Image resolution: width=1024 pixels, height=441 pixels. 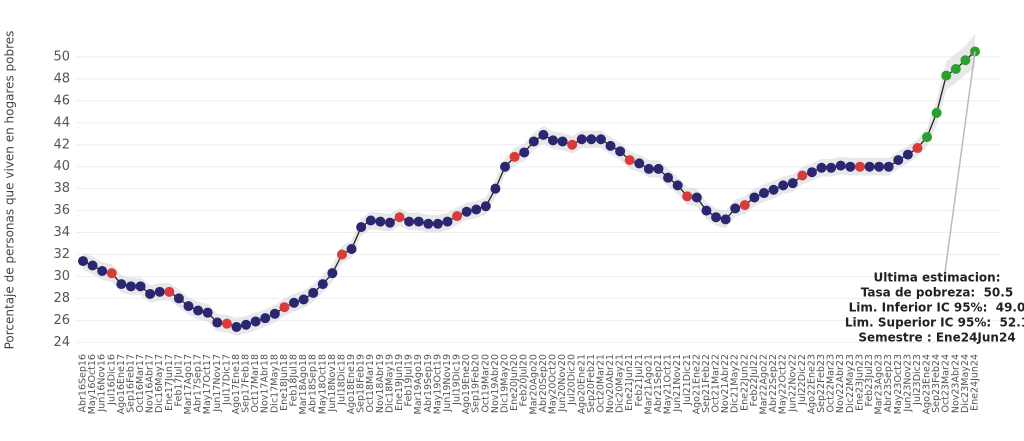 I want to click on x-tick-label: Jun18Nov18, so click(x=332, y=383).